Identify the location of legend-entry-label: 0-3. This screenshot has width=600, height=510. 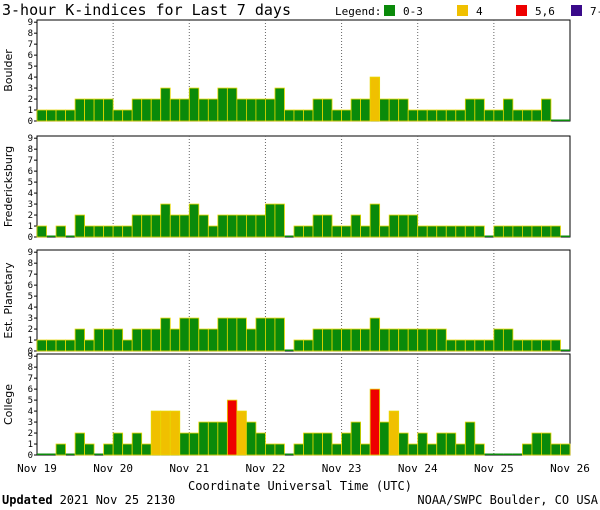
(413, 11).